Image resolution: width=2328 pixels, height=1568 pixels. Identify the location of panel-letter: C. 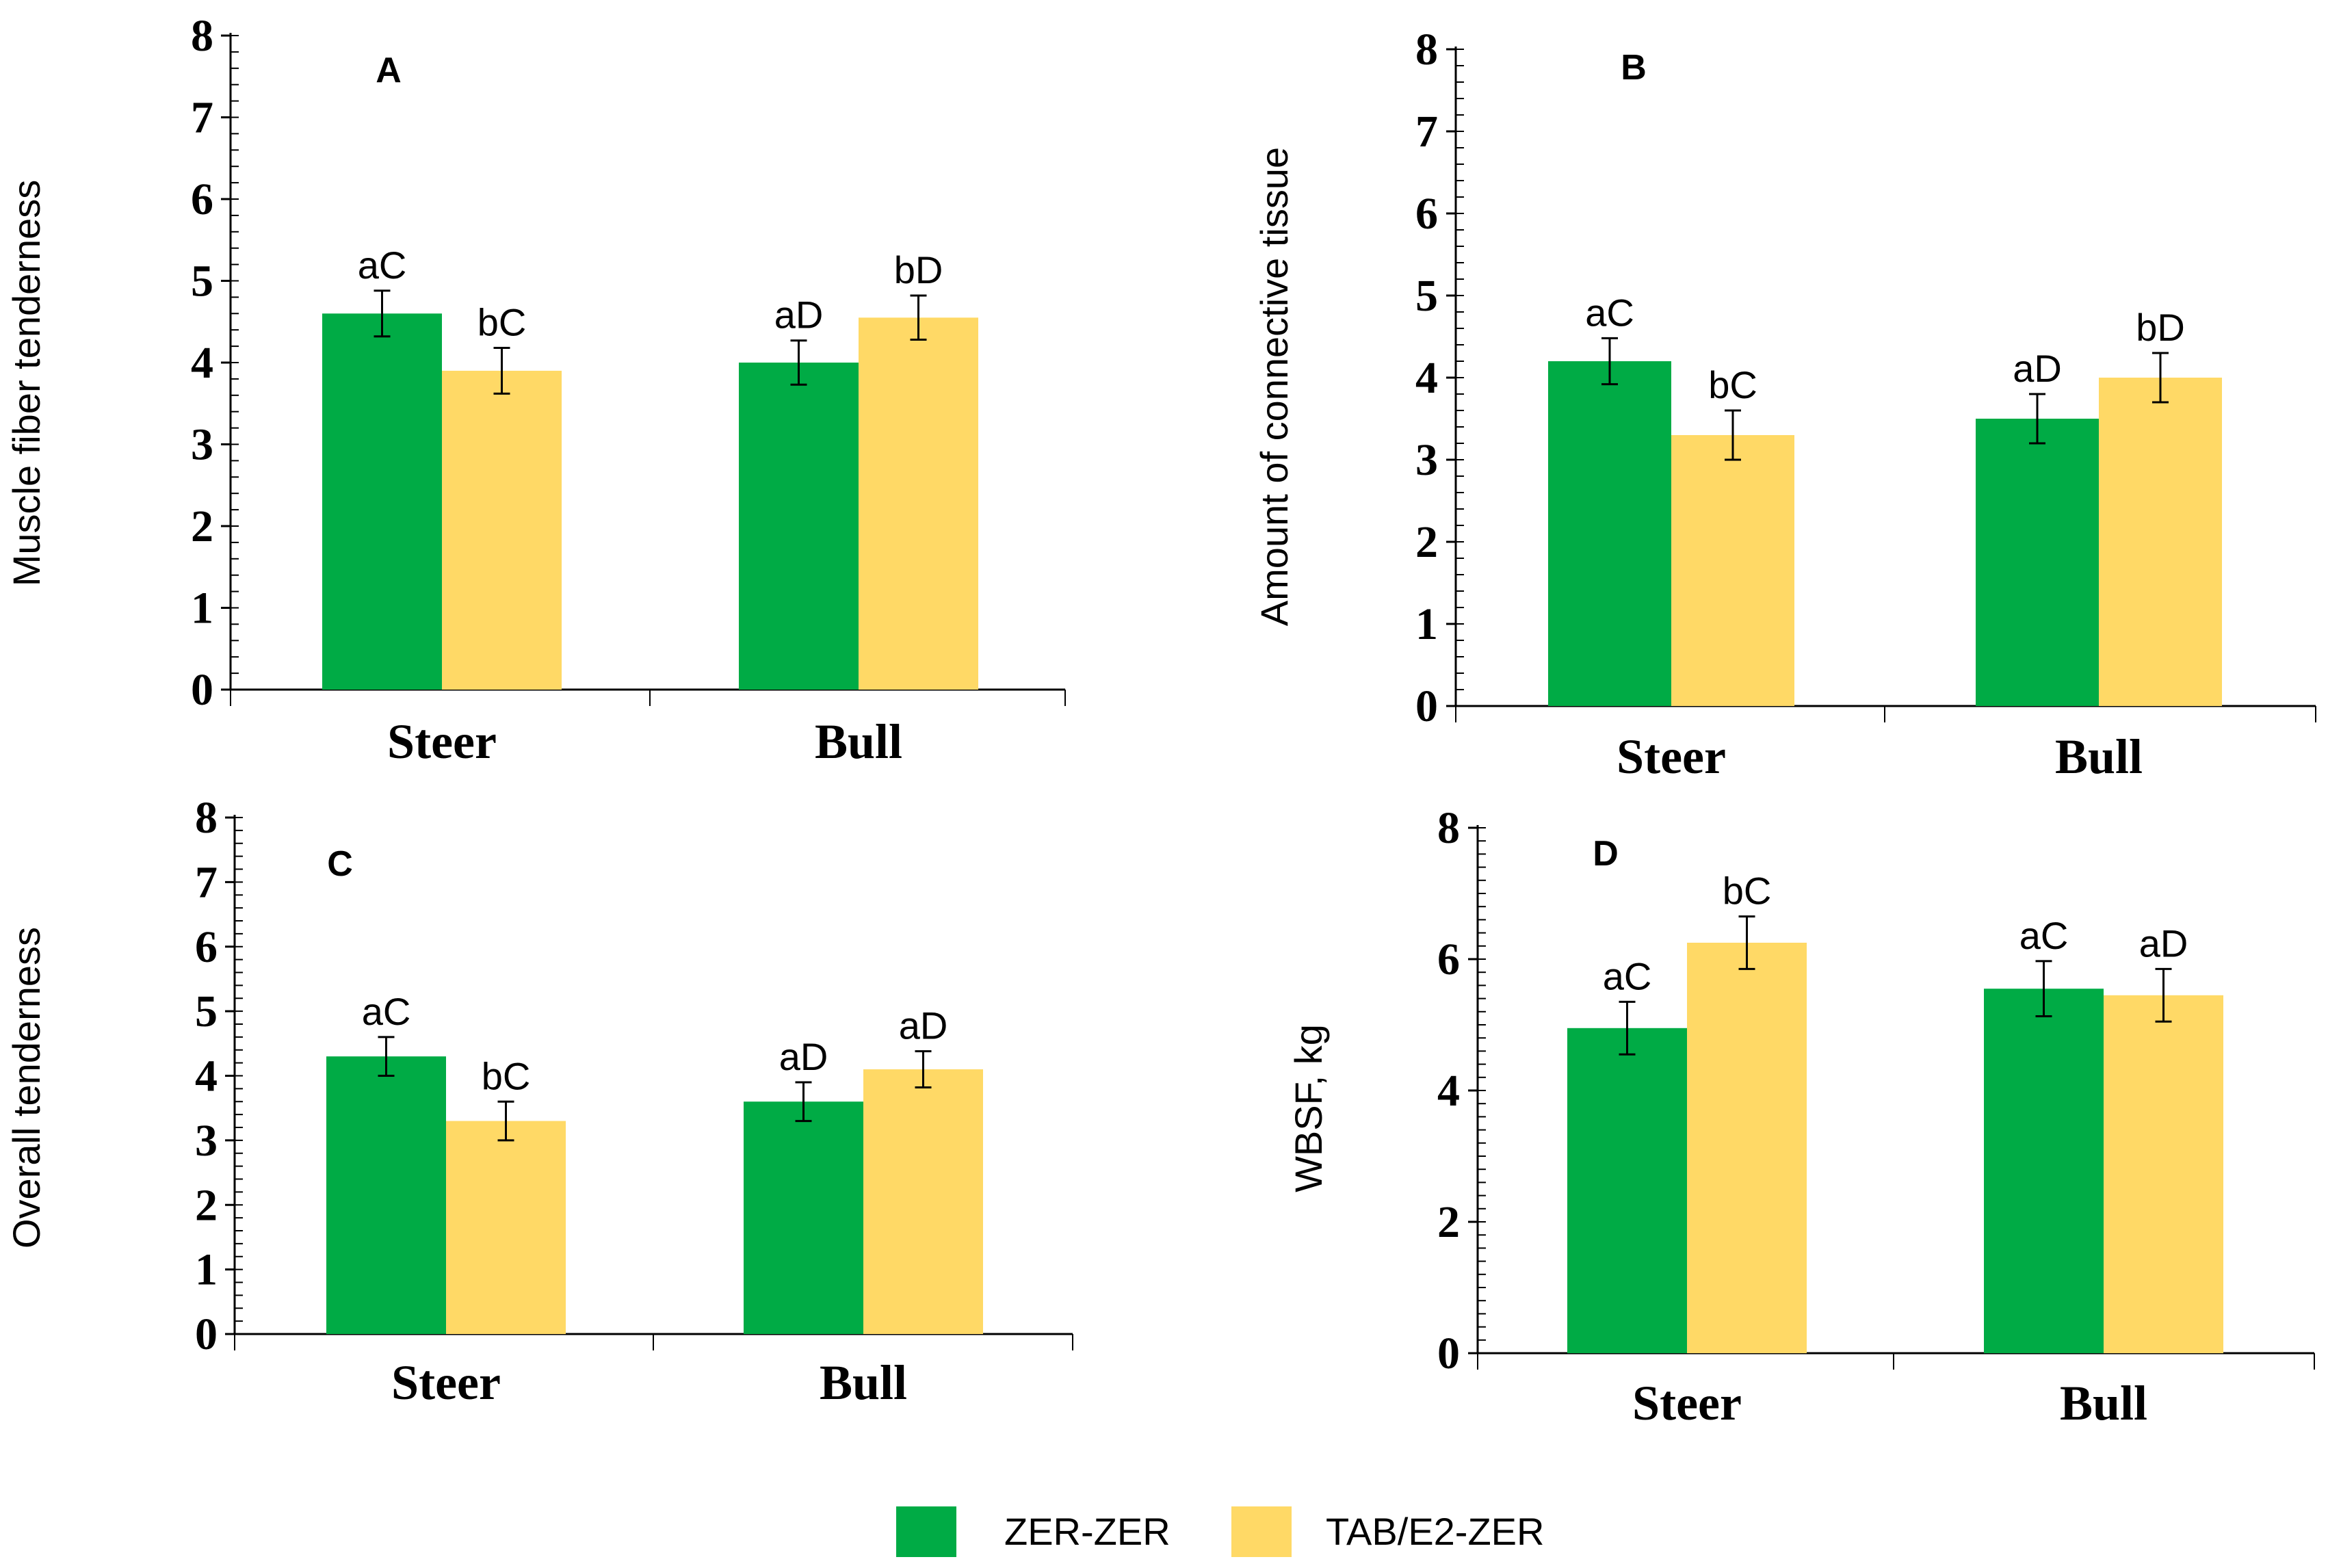
(340, 864).